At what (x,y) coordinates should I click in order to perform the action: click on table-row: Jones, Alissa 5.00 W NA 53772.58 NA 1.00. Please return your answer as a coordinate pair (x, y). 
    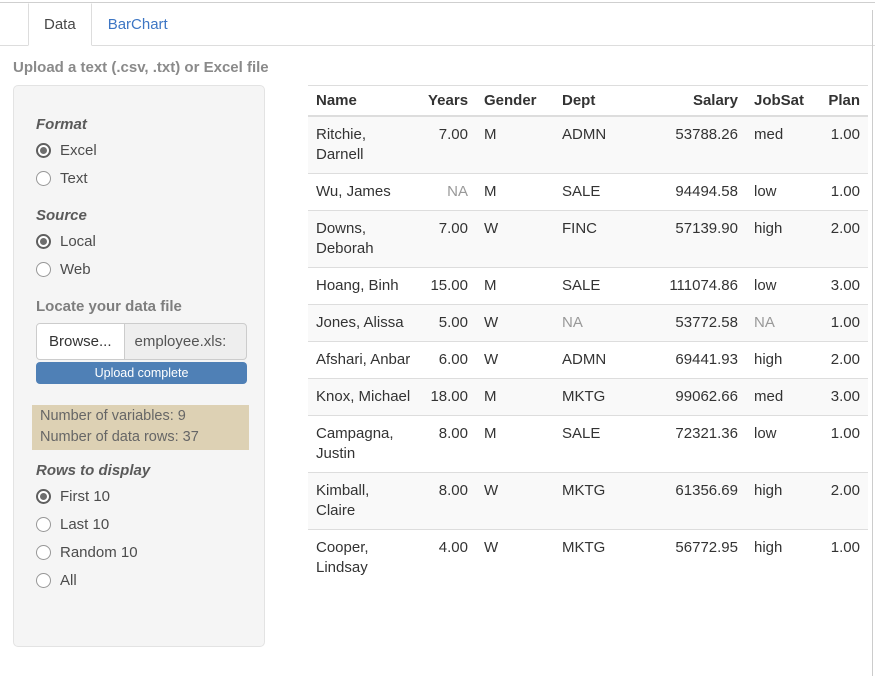
    Looking at the image, I should click on (588, 323).